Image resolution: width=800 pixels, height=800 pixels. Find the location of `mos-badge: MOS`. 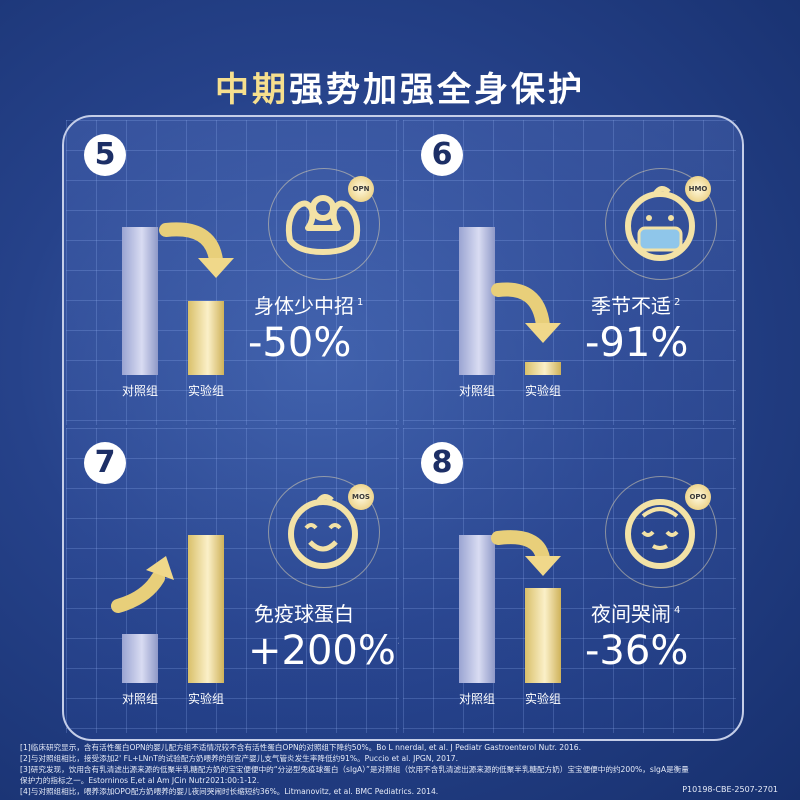

mos-badge: MOS is located at coordinates (361, 497).